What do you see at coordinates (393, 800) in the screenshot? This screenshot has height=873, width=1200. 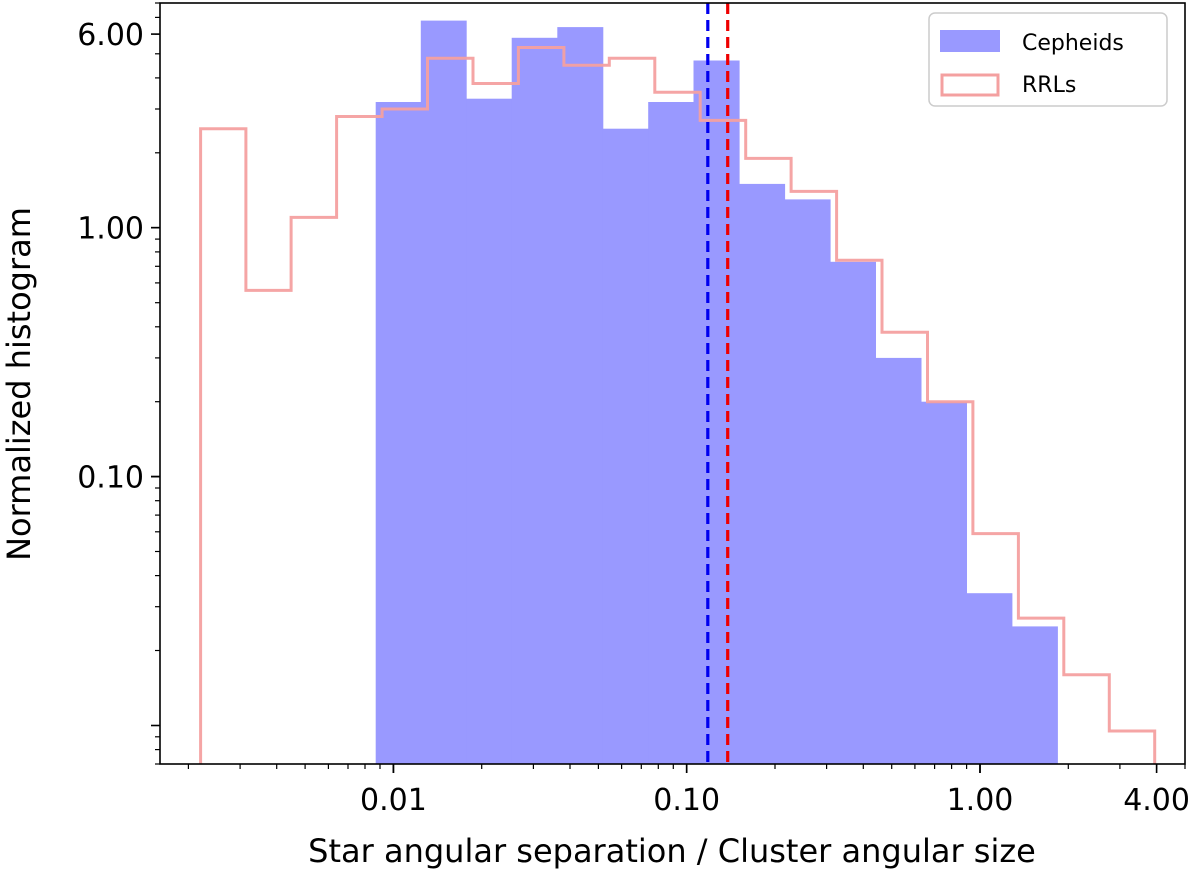 I see `x-tick-label: 0.01` at bounding box center [393, 800].